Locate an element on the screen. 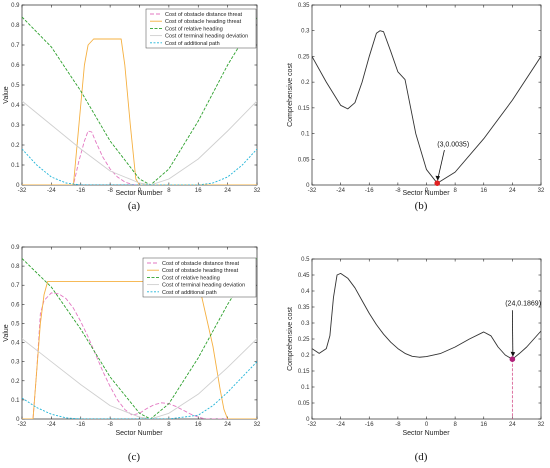 Image resolution: width=550 pixels, height=468 pixels. min-annotation: (3,0.0035) is located at coordinates (453, 144).